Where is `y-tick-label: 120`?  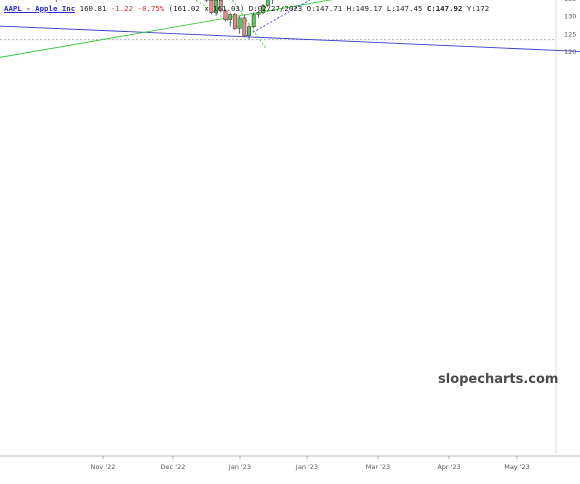
y-tick-label: 120 is located at coordinates (570, 52).